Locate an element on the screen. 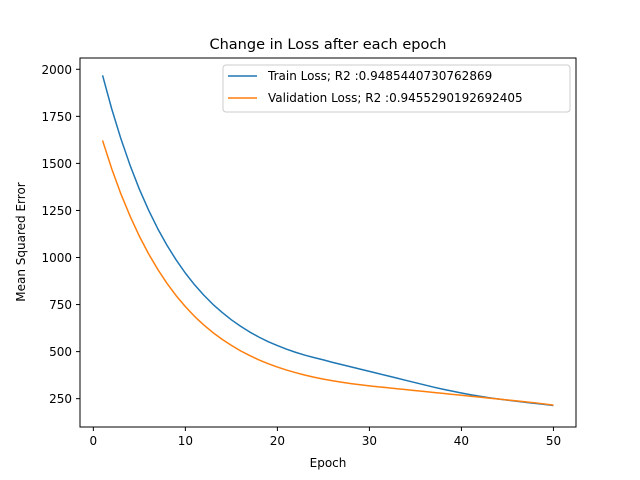 Image resolution: width=640 pixels, height=480 pixels. legend-label-validation: Validation Loss; R2 :0.9455290192692405 is located at coordinates (395, 98).